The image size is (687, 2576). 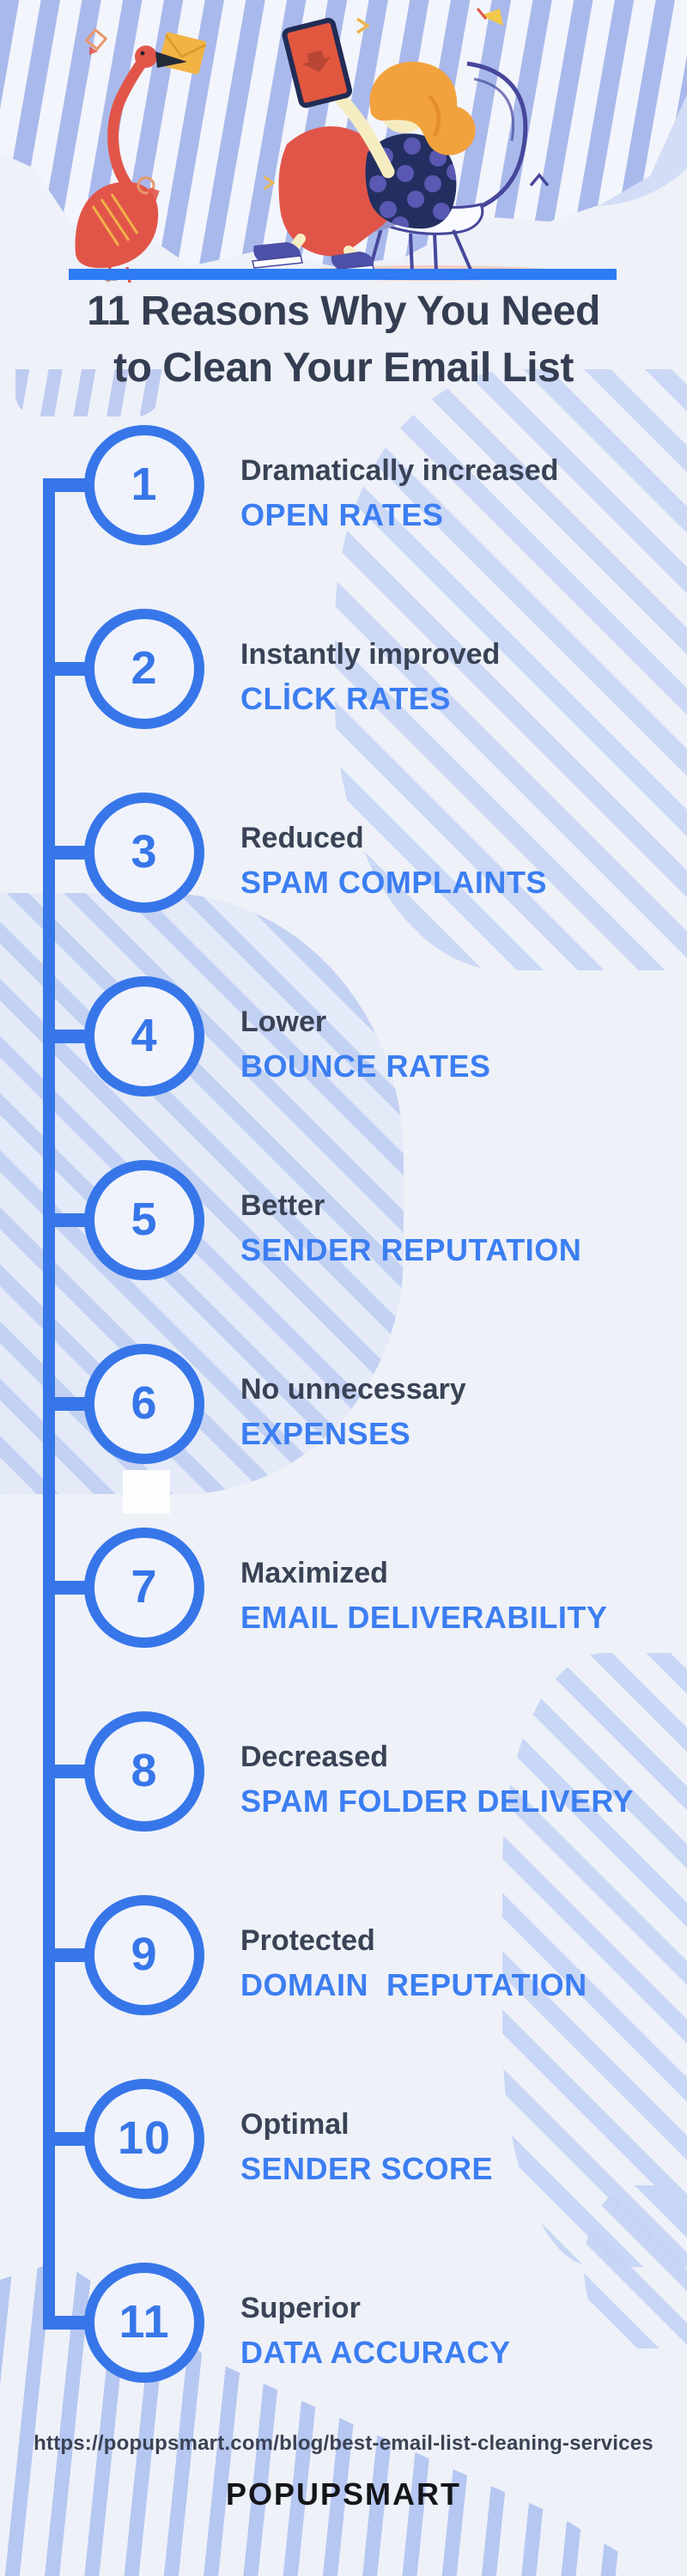 What do you see at coordinates (422, 108) in the screenshot?
I see `hair` at bounding box center [422, 108].